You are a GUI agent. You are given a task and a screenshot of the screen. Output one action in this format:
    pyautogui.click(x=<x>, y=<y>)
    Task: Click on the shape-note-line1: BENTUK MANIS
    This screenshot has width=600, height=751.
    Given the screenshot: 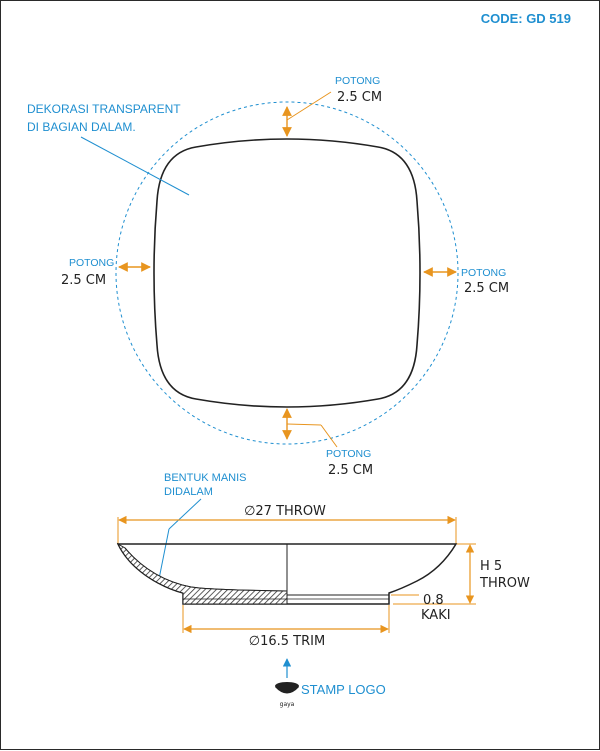 What is the action you would take?
    pyautogui.click(x=205, y=478)
    